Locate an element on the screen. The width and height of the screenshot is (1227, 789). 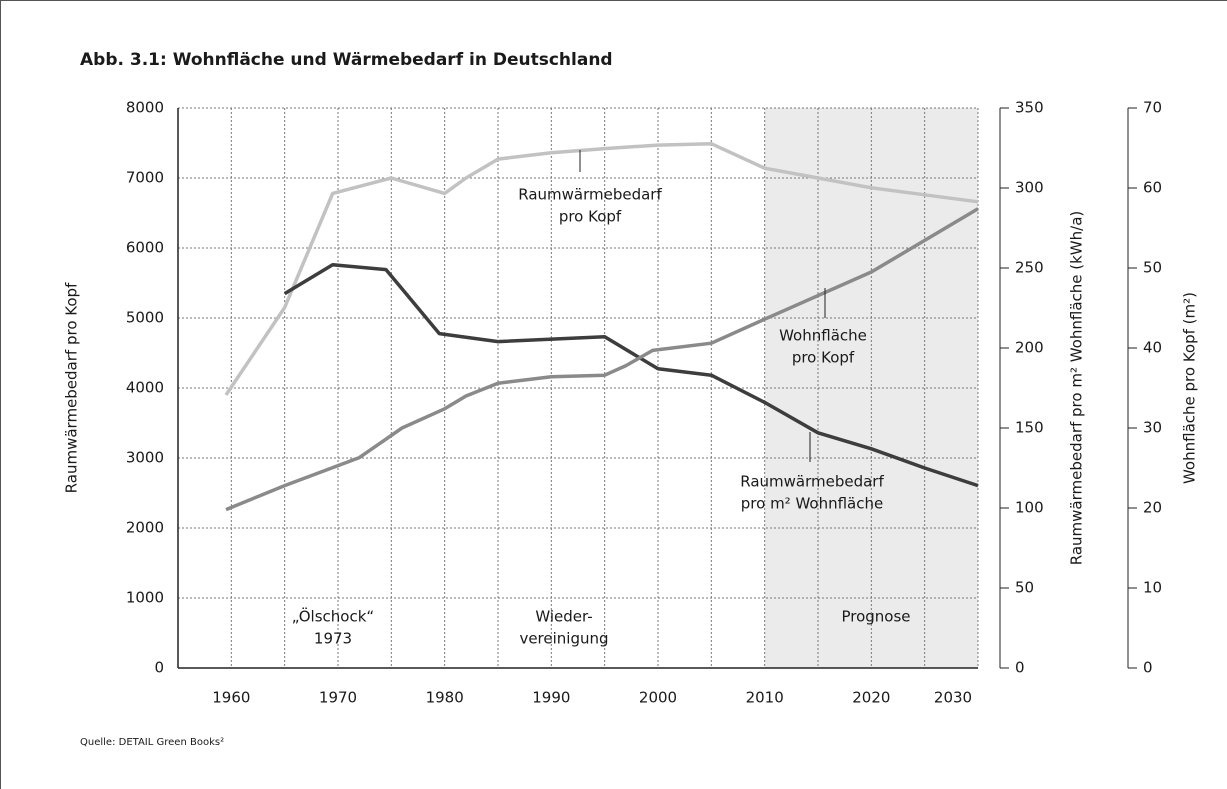
annotation: vereinigung is located at coordinates (563, 639).